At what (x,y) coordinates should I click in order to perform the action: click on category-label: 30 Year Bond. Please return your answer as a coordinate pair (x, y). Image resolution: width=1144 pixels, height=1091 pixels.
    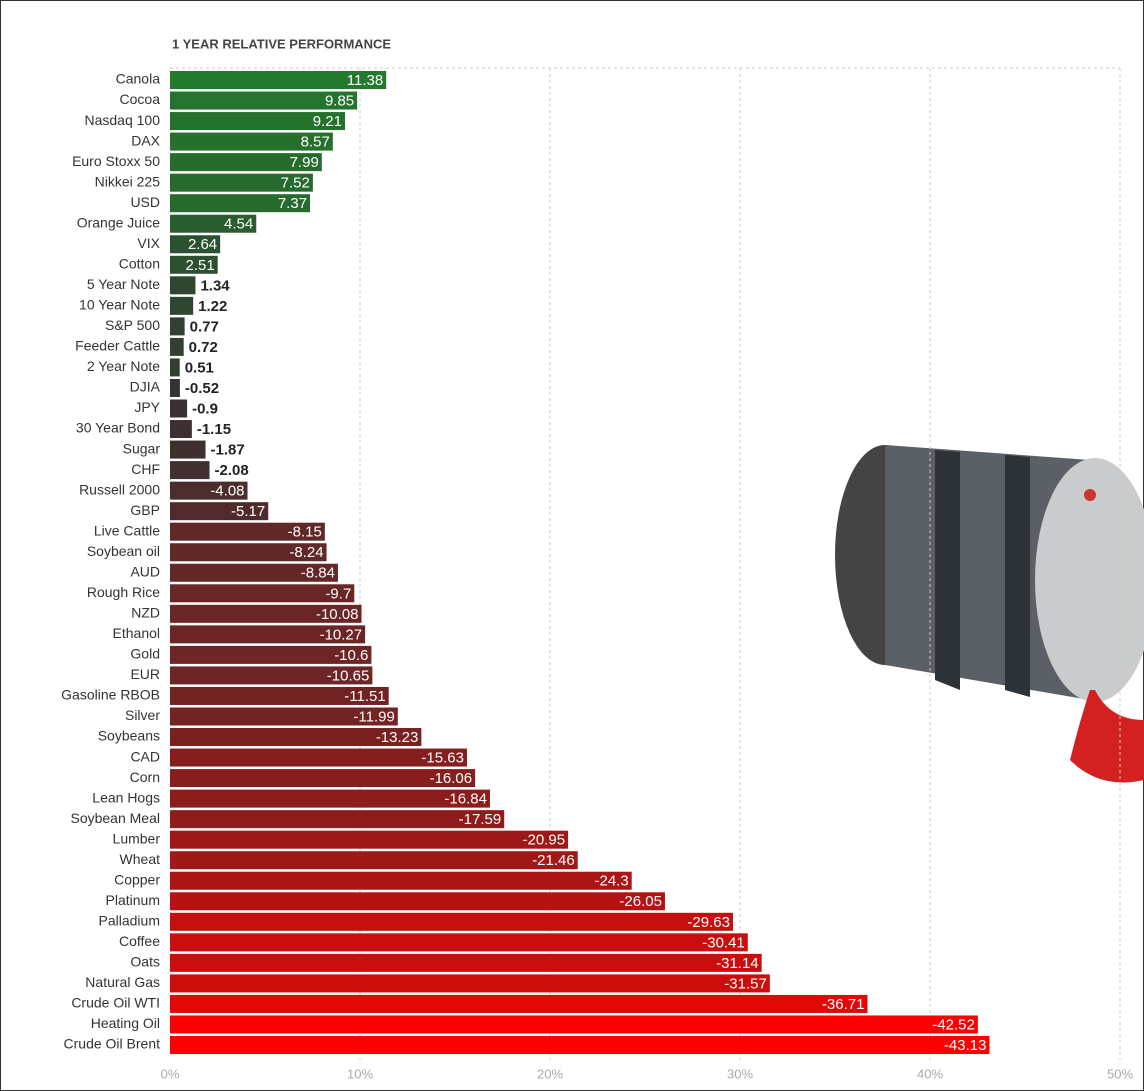
    Looking at the image, I should click on (118, 428).